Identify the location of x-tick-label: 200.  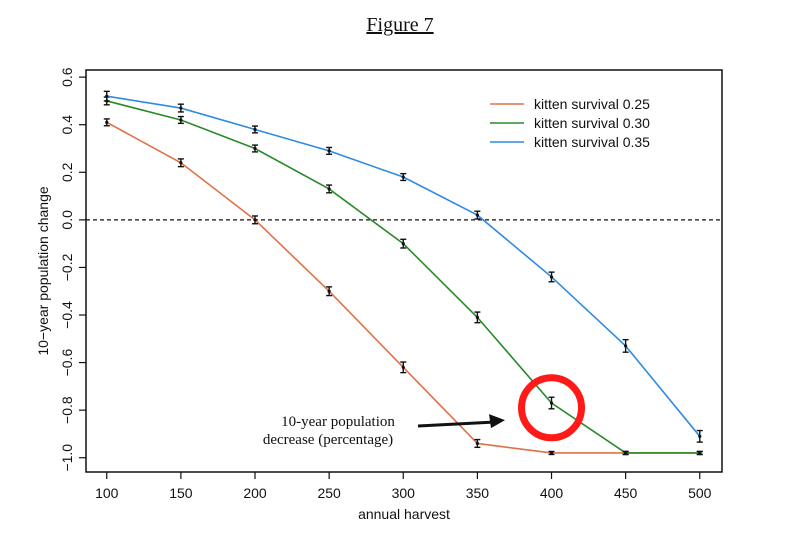
(255, 493).